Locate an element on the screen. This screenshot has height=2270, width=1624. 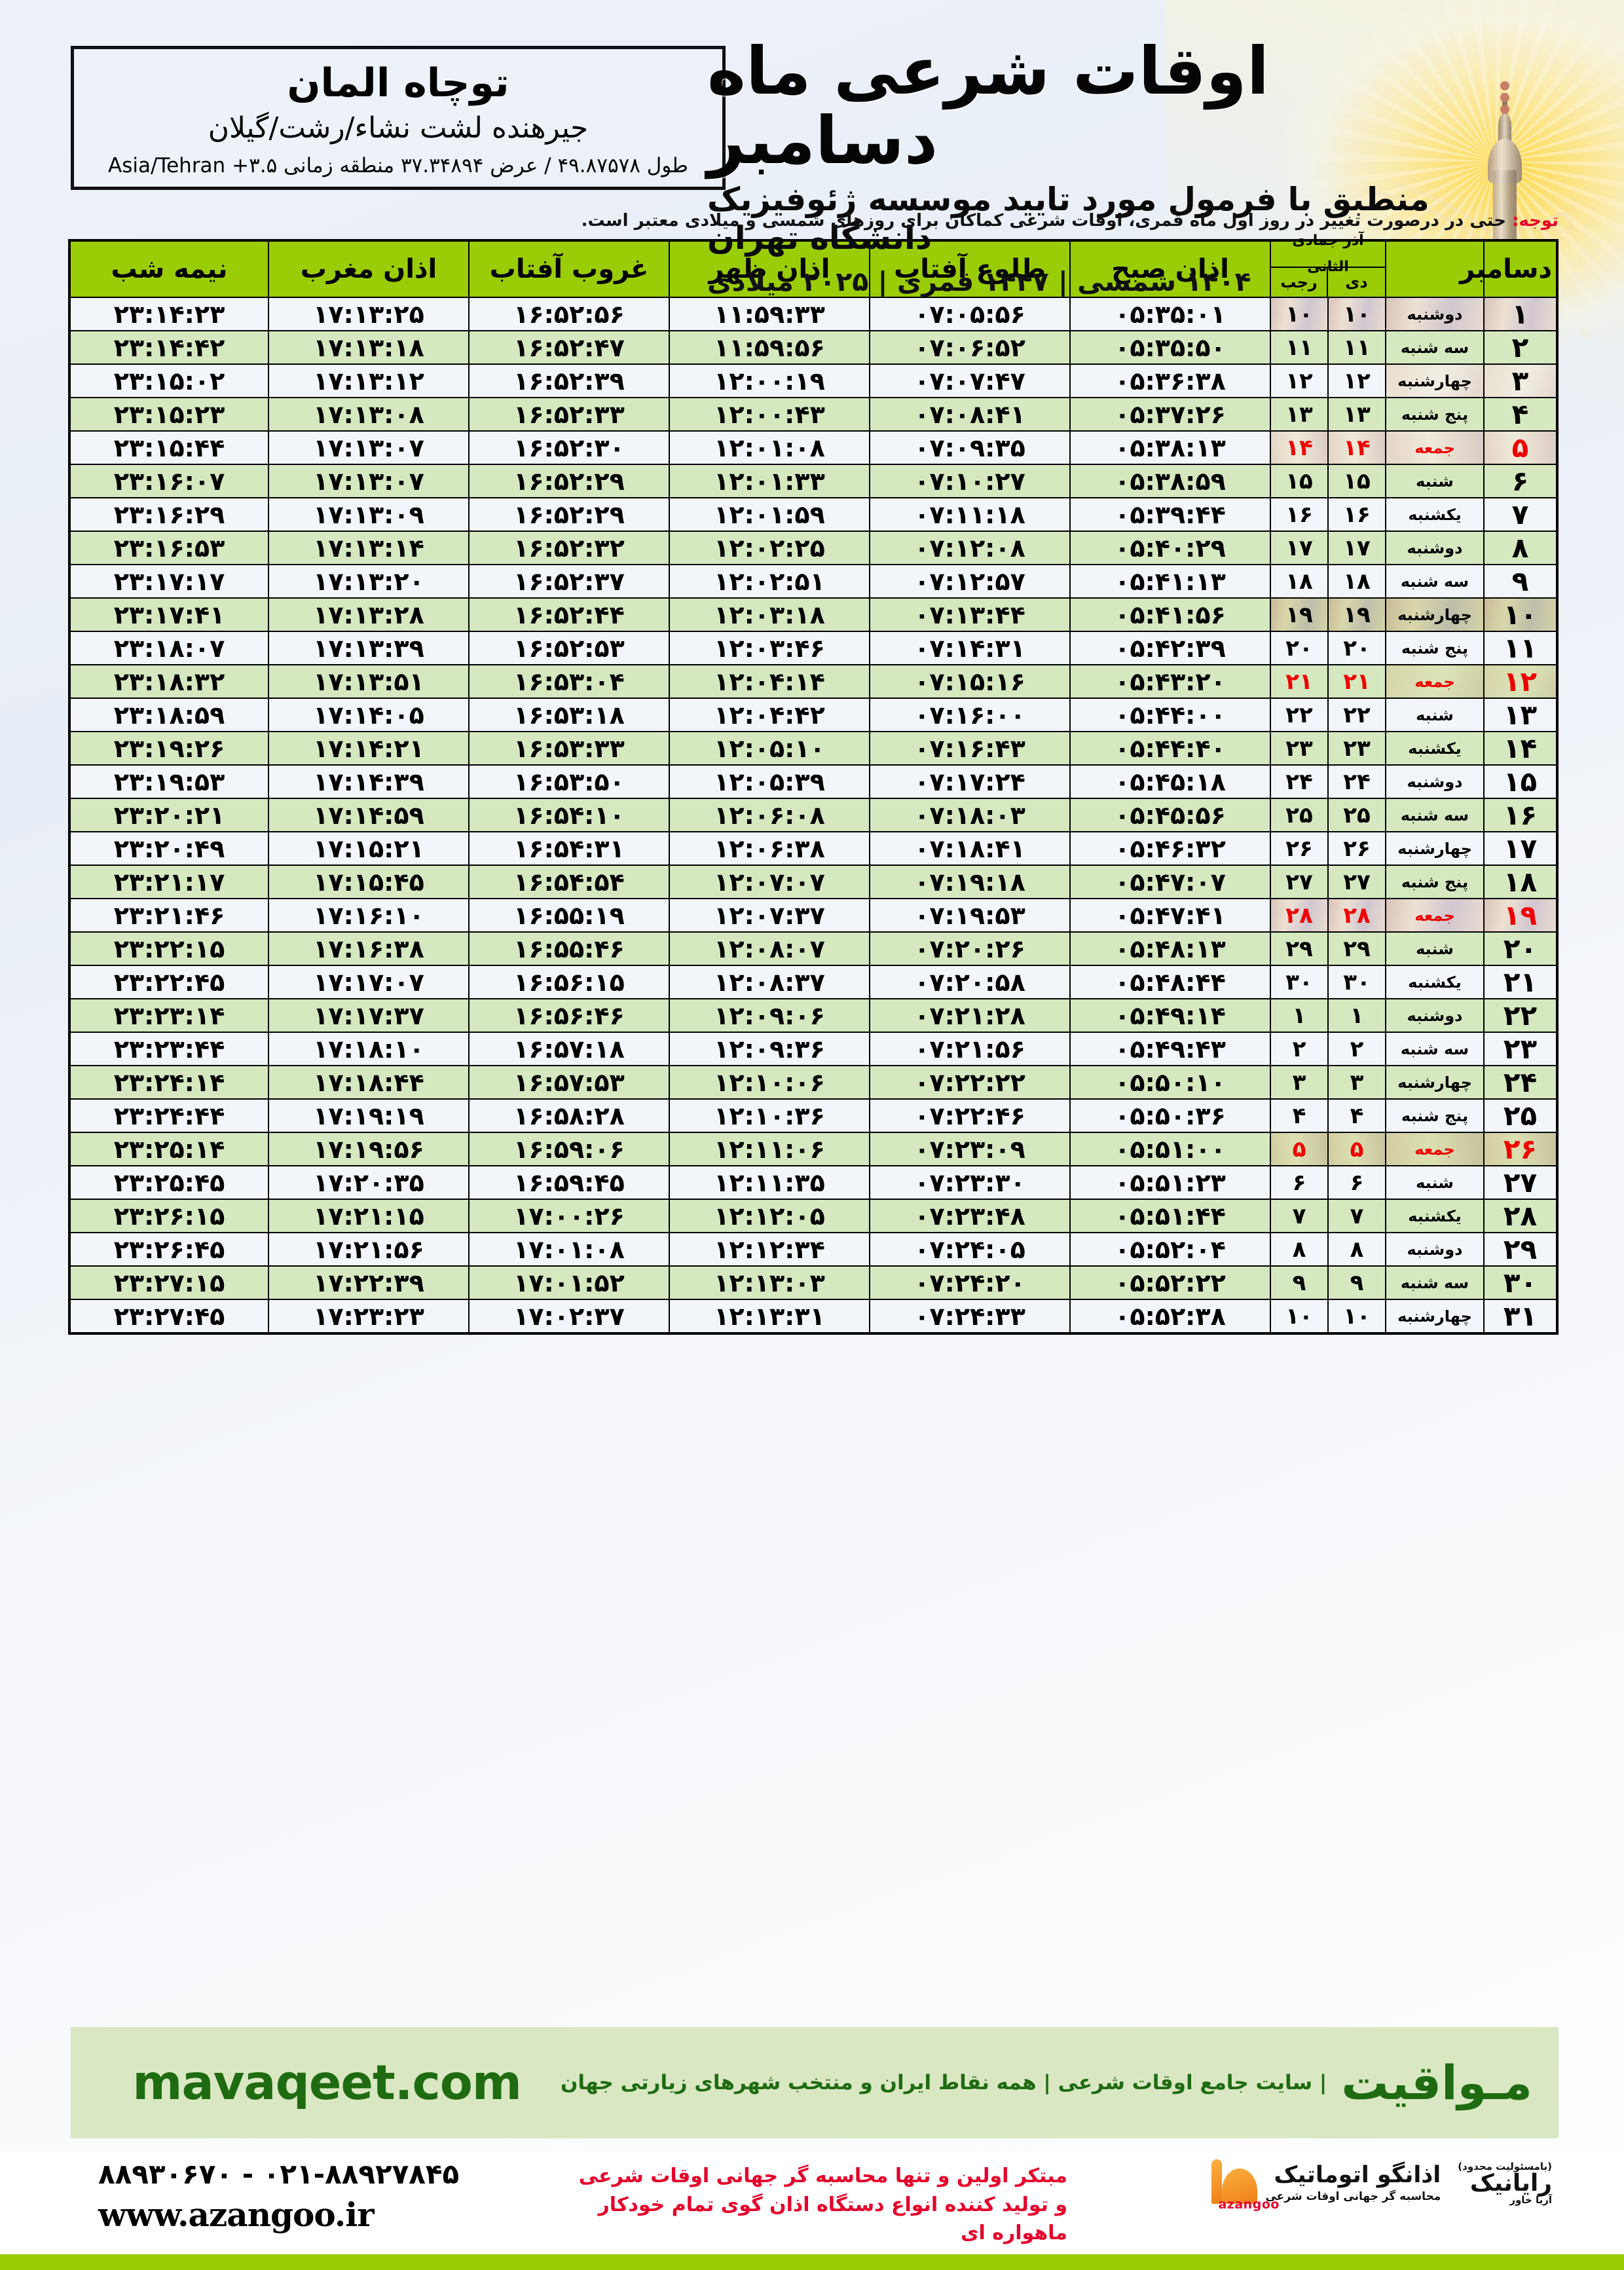
cell-gregorian-day: ۳۰ is located at coordinates (1520, 1282).